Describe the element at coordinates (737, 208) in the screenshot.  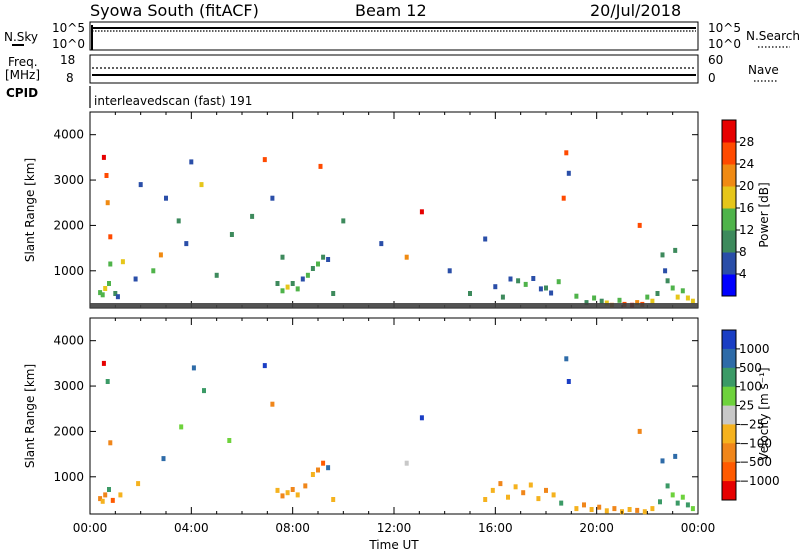
I see `power-colorbar: 4 8 12 16 20 24 28` at that location.